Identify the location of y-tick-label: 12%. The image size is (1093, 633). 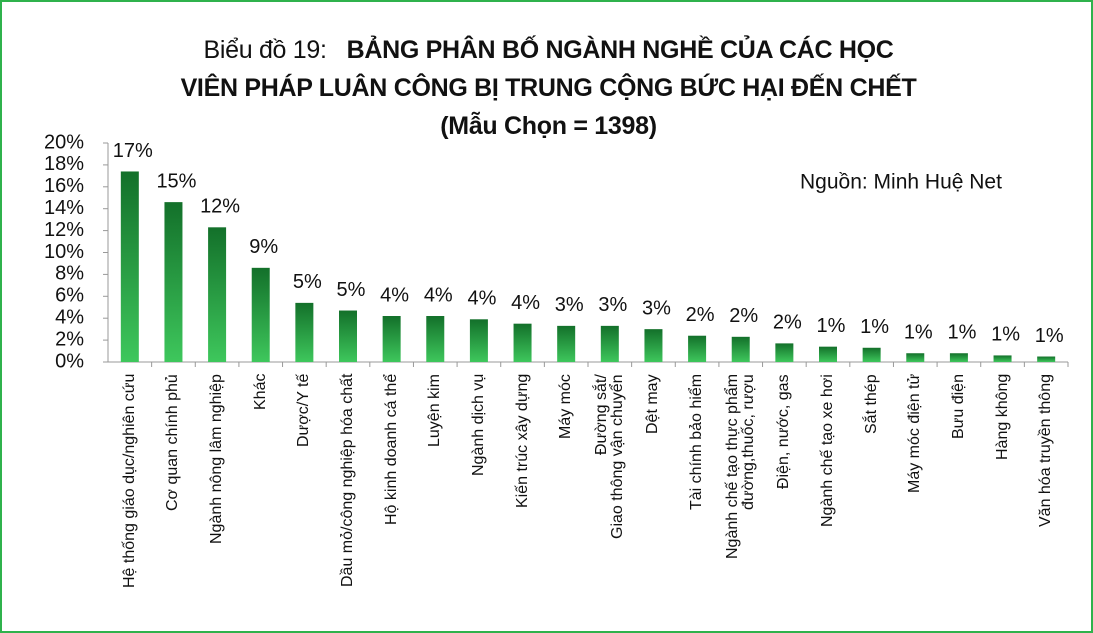
(64, 230).